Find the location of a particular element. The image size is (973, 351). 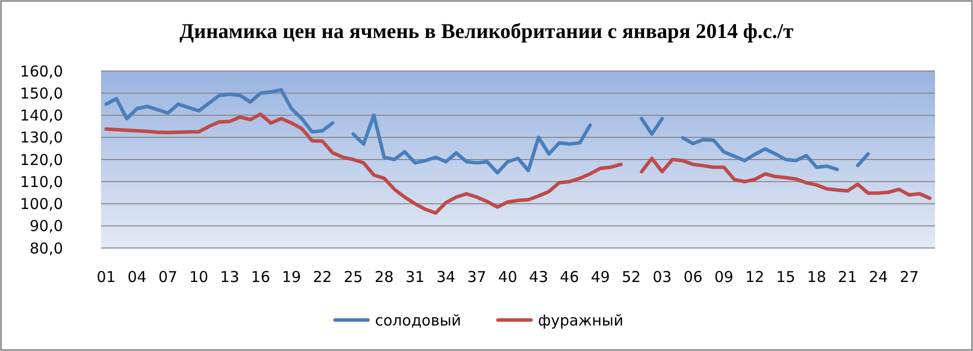

legend-label: солодовый is located at coordinates (418, 320).